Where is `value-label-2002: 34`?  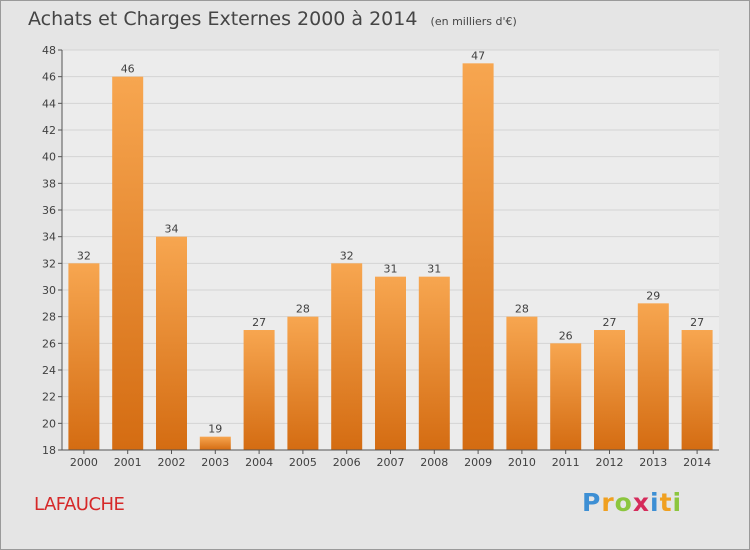 value-label-2002: 34 is located at coordinates (172, 229).